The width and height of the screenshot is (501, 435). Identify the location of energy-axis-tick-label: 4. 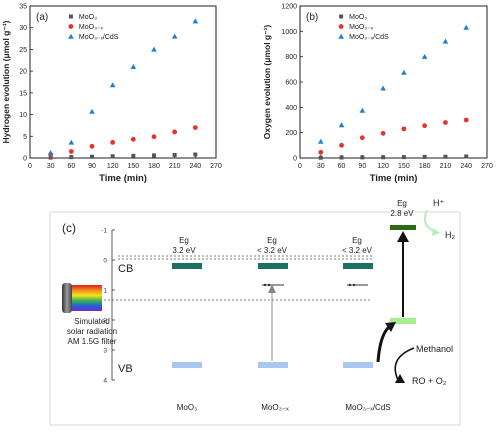
(105, 381).